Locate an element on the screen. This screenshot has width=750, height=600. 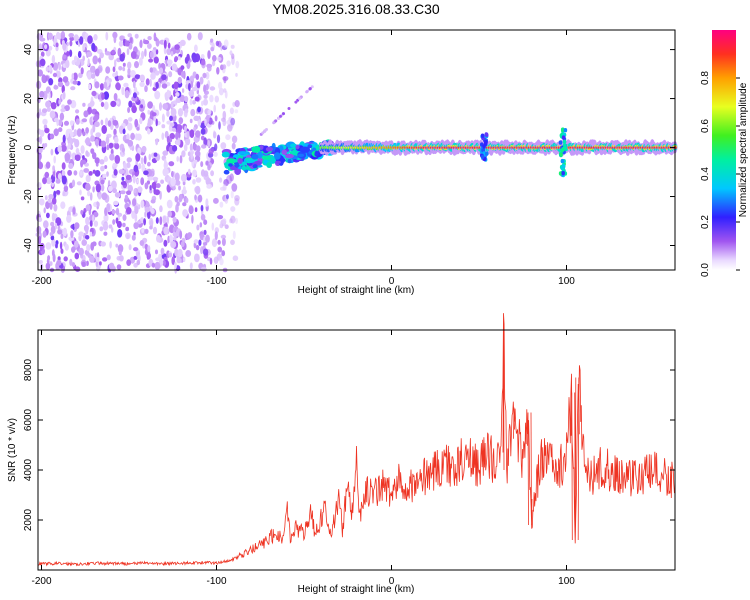
spectrogram-x-tick-label: -200 is located at coordinates (41, 281).